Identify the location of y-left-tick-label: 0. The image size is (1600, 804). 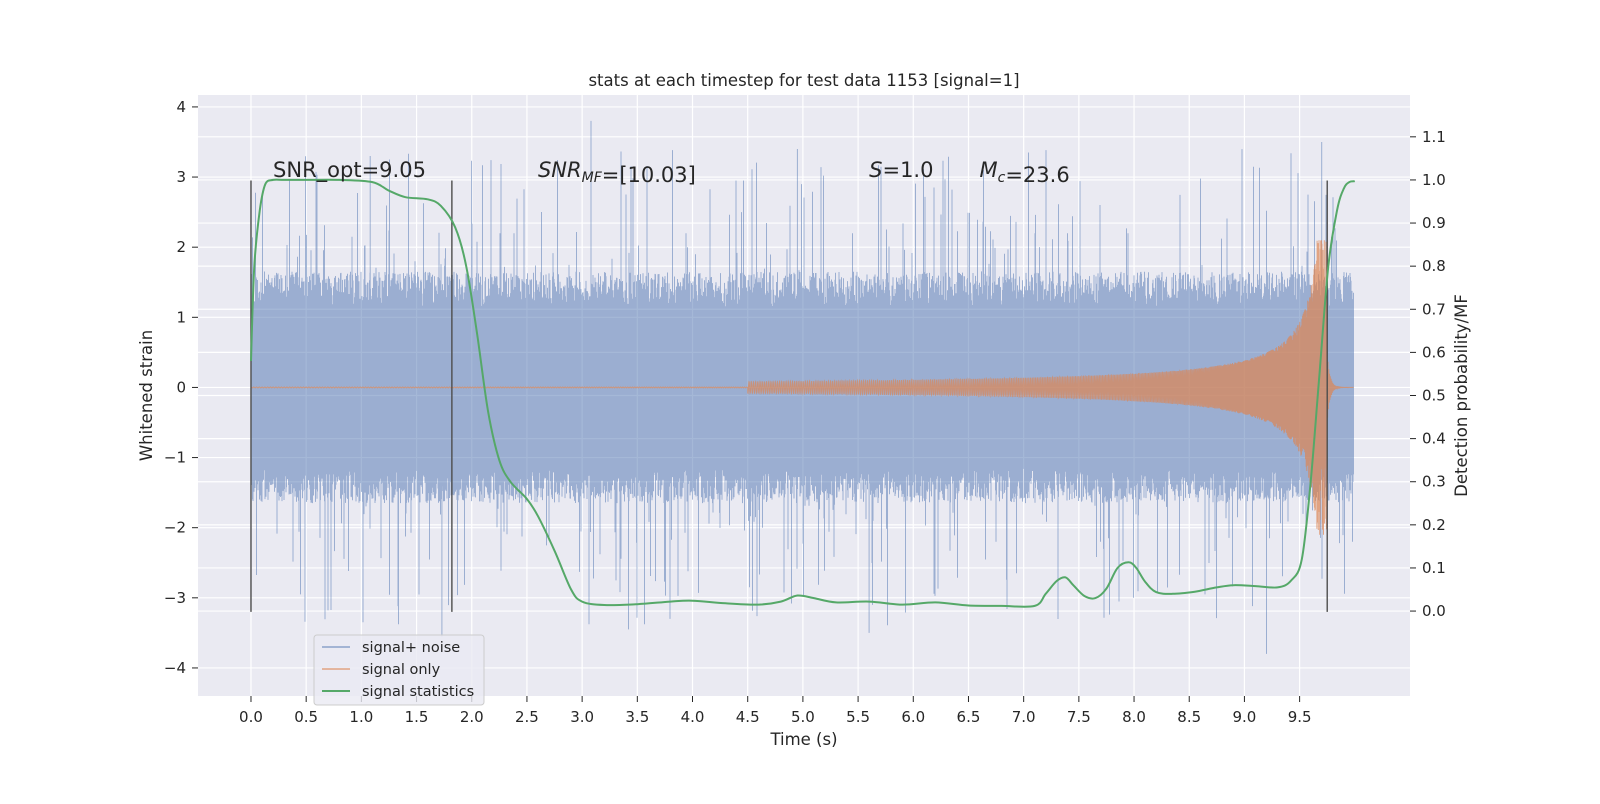
(181, 387).